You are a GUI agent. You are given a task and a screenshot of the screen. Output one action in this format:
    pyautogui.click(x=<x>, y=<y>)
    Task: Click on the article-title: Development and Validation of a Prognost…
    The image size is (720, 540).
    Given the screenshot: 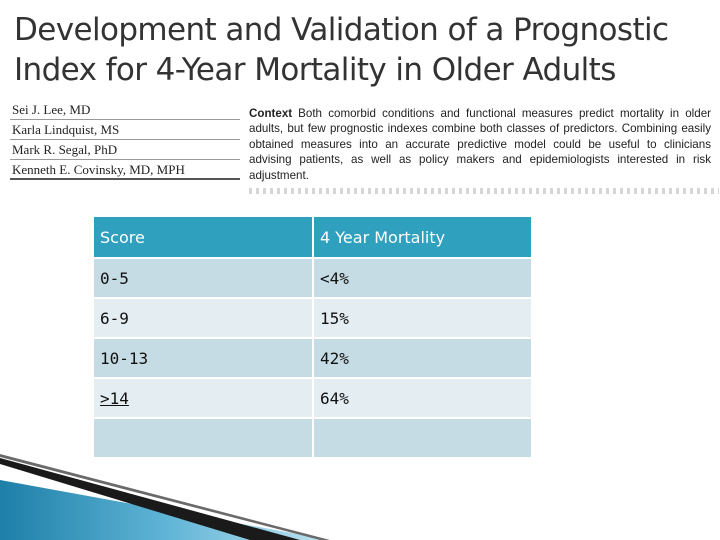 What is the action you would take?
    pyautogui.click(x=341, y=50)
    